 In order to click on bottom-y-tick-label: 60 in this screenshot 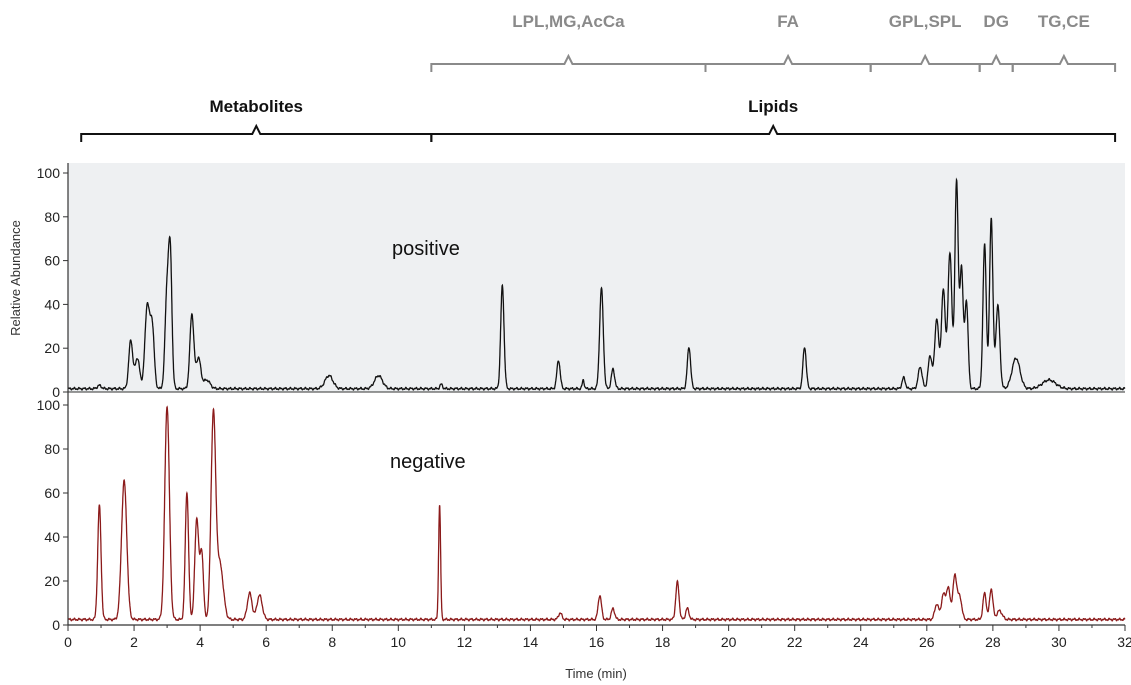, I will do `click(52, 493)`.